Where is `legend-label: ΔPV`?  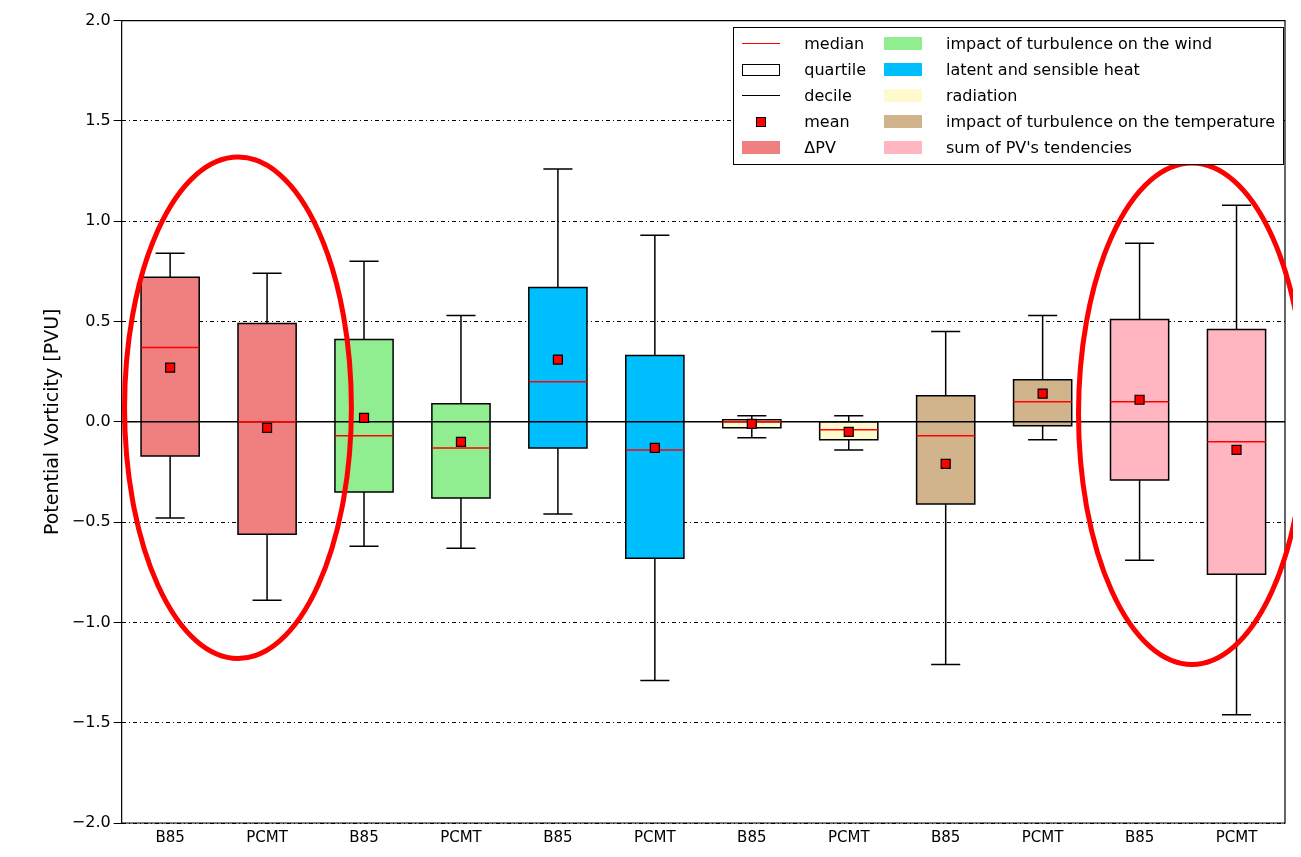
legend-label: ΔPV is located at coordinates (820, 148).